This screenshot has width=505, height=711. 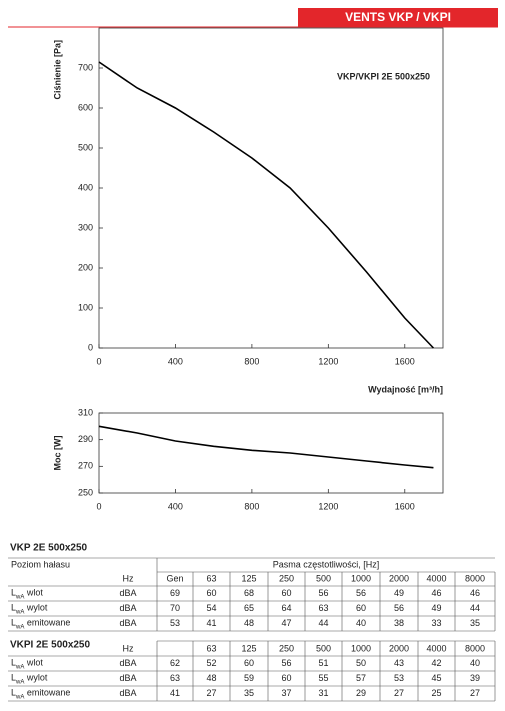 I want to click on band-header: Gen, so click(x=174, y=578).